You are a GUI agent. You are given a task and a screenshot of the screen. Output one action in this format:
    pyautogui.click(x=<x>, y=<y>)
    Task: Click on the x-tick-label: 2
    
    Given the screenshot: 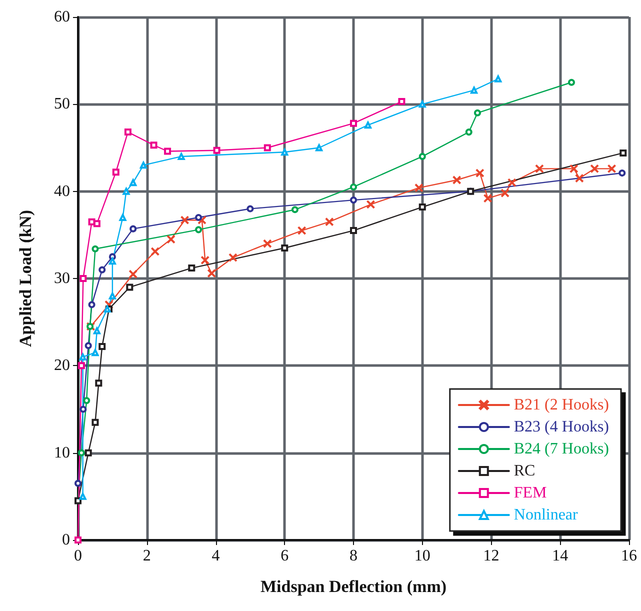 What is the action you would take?
    pyautogui.click(x=146, y=556)
    